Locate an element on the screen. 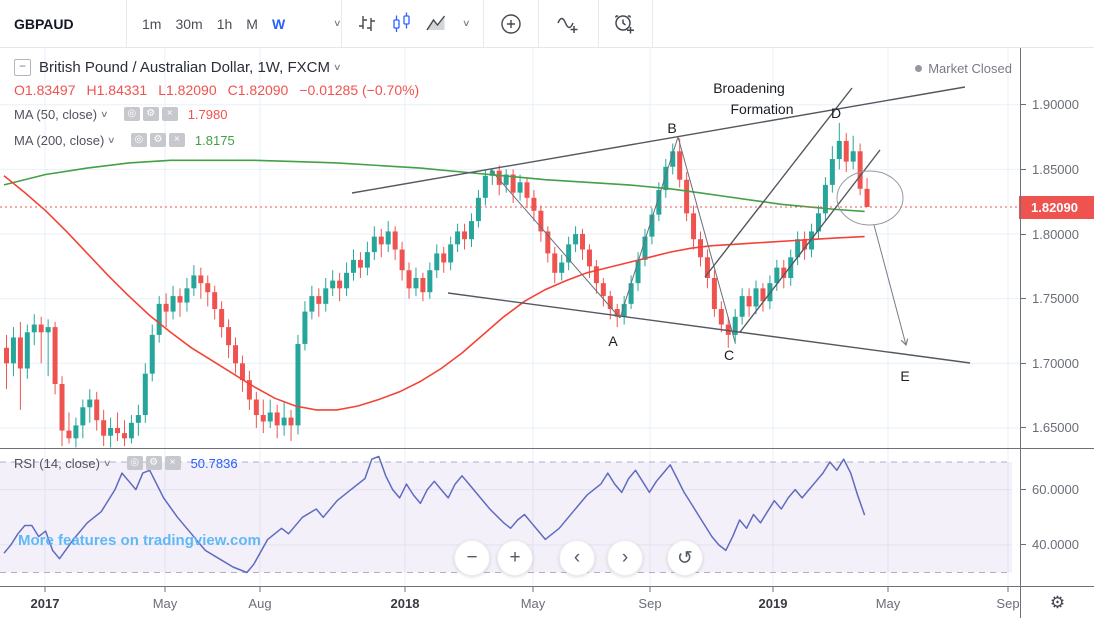  rsi-legend: RSI (14, close) ∨ ◎ ⚙ × 50.7836 is located at coordinates (126, 463).